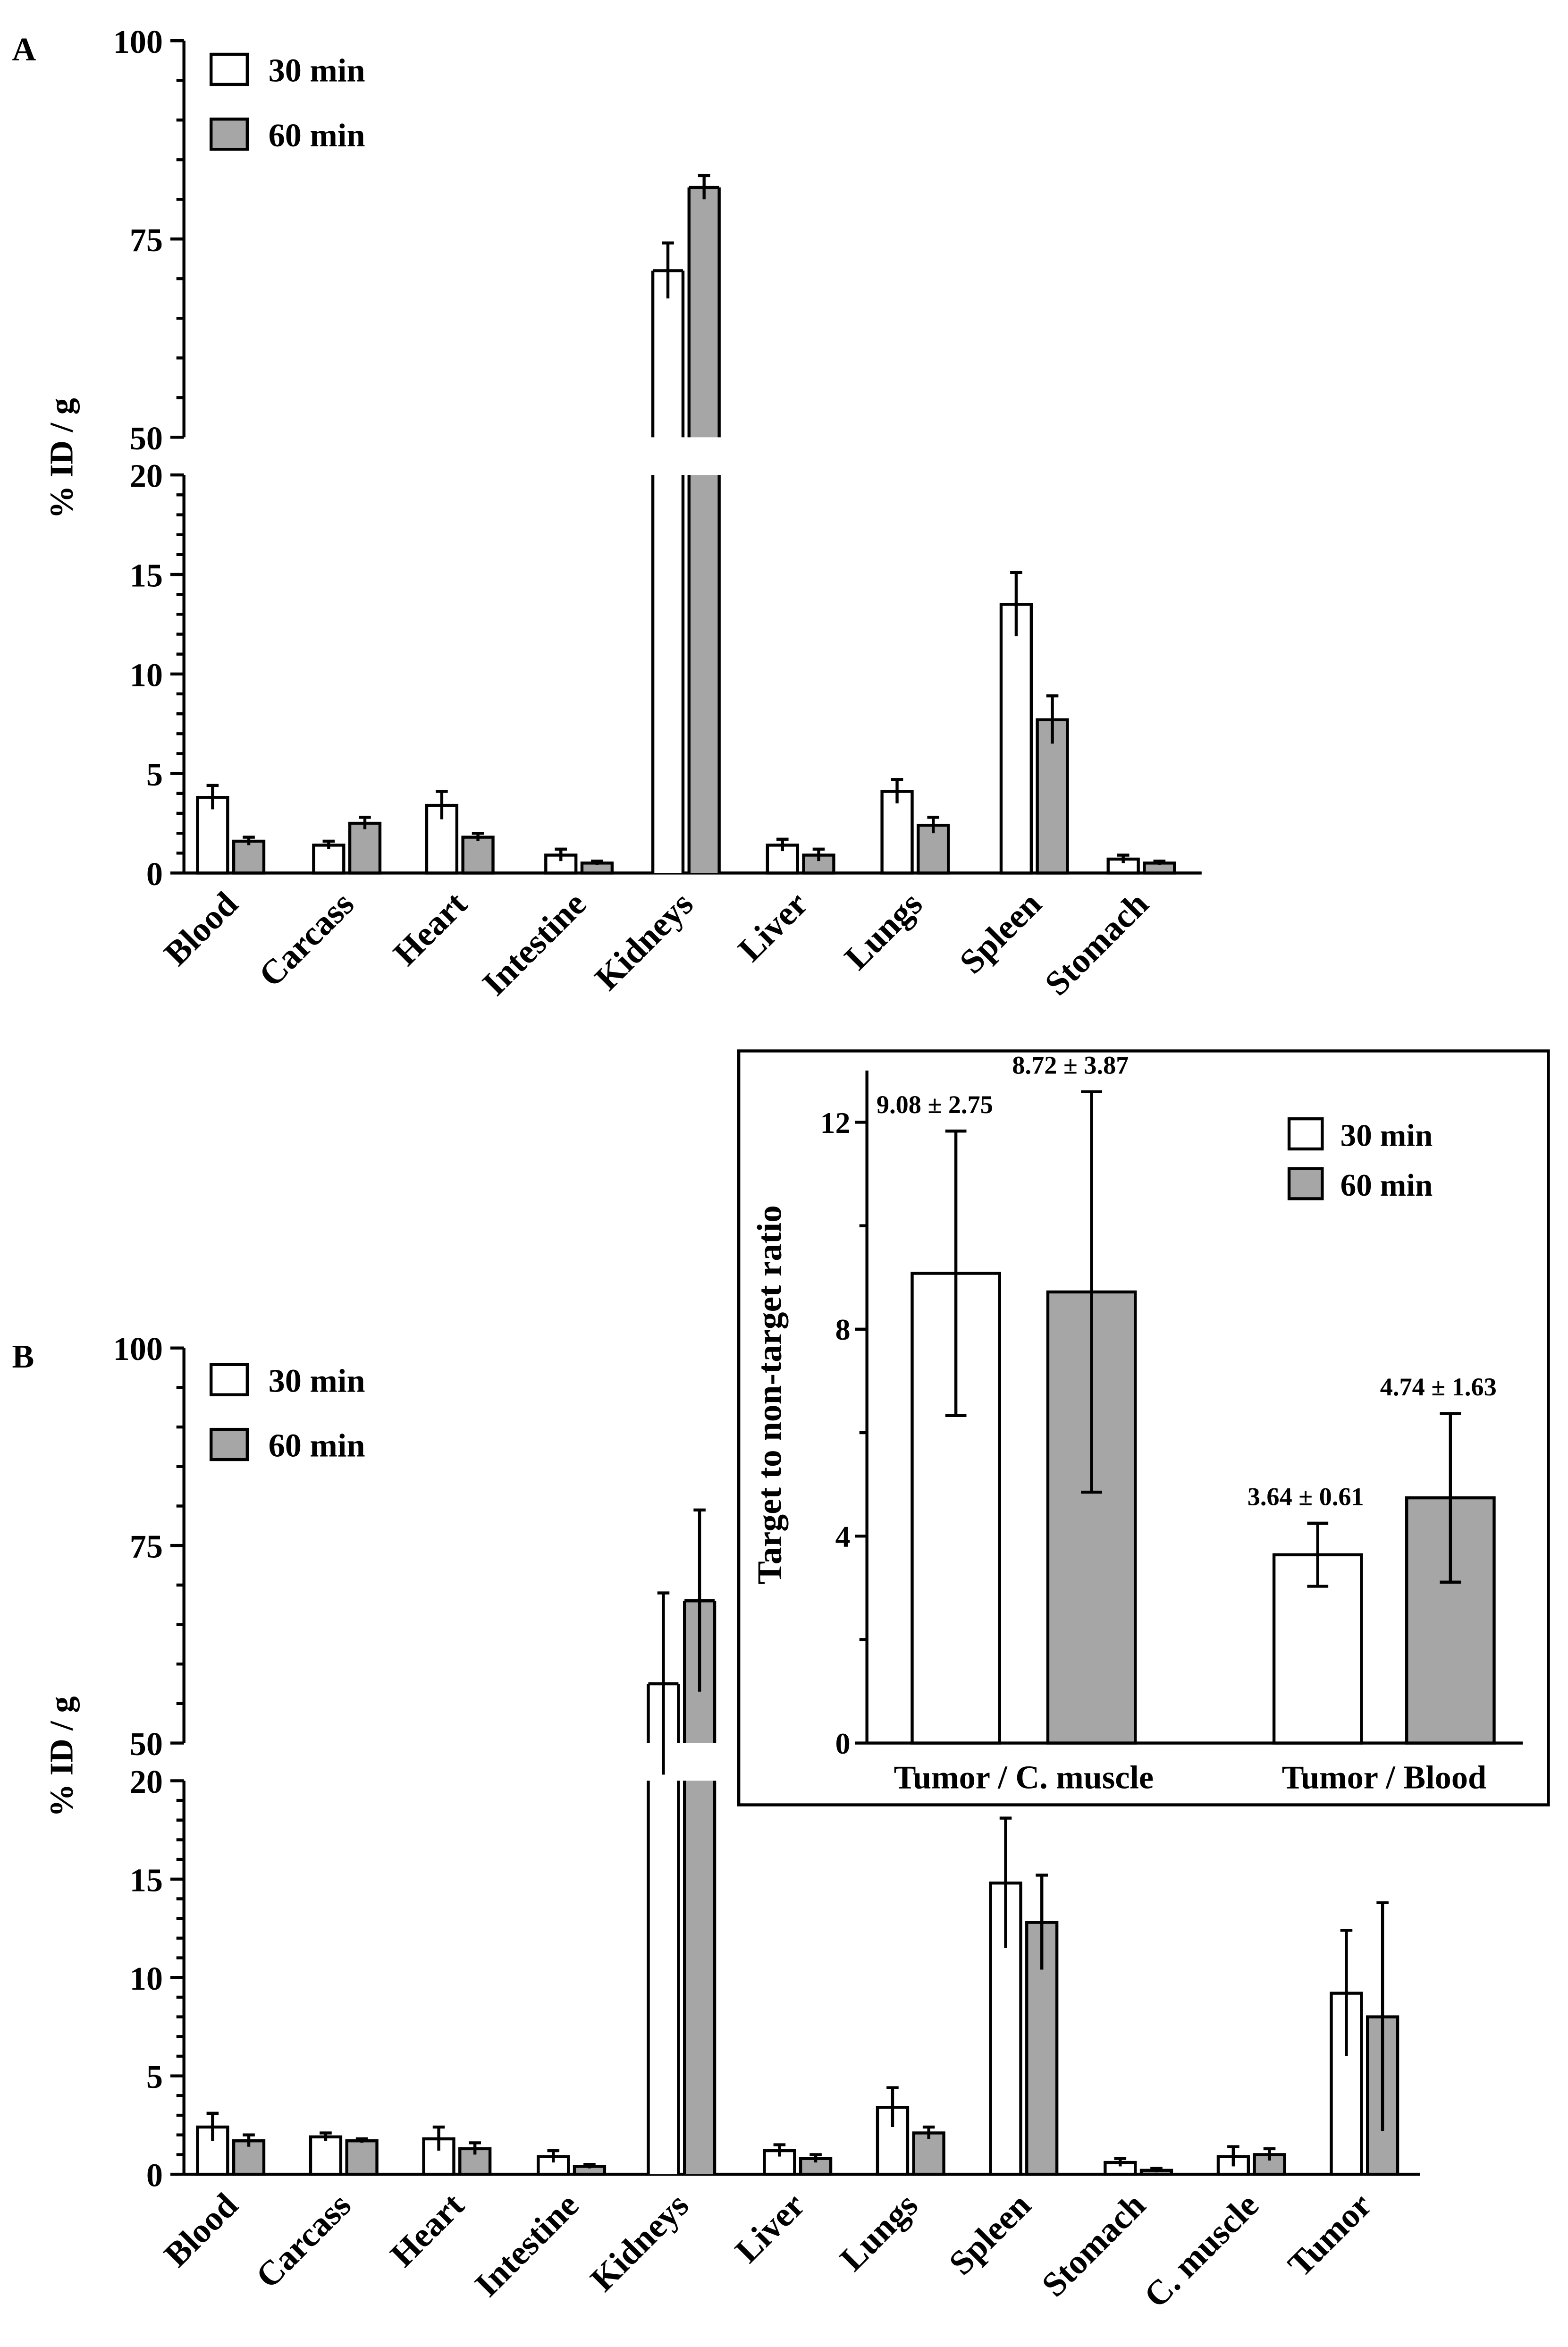 The image size is (1568, 2347). Describe the element at coordinates (1306, 1497) in the screenshot. I see `inset-data-label: 3.64 ± 0.61` at that location.